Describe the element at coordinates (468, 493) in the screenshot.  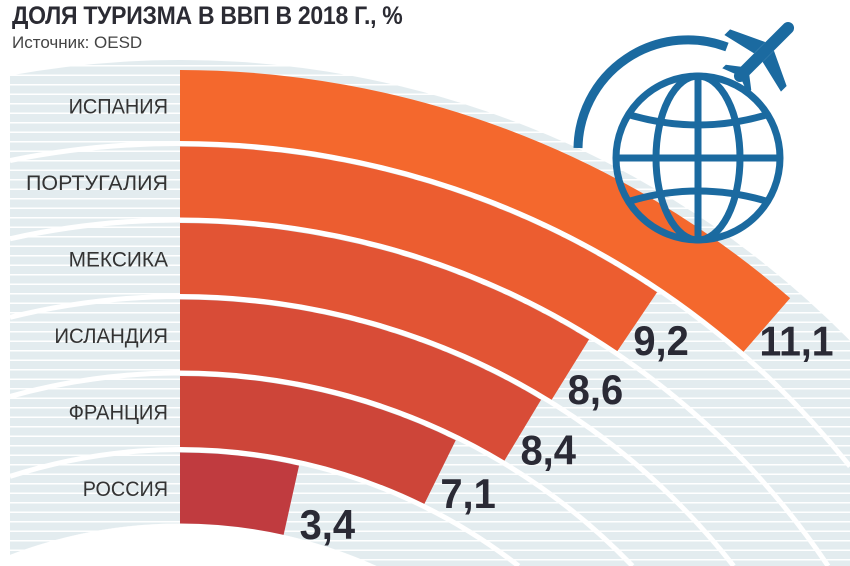
I see `value-label: 7,1` at that location.